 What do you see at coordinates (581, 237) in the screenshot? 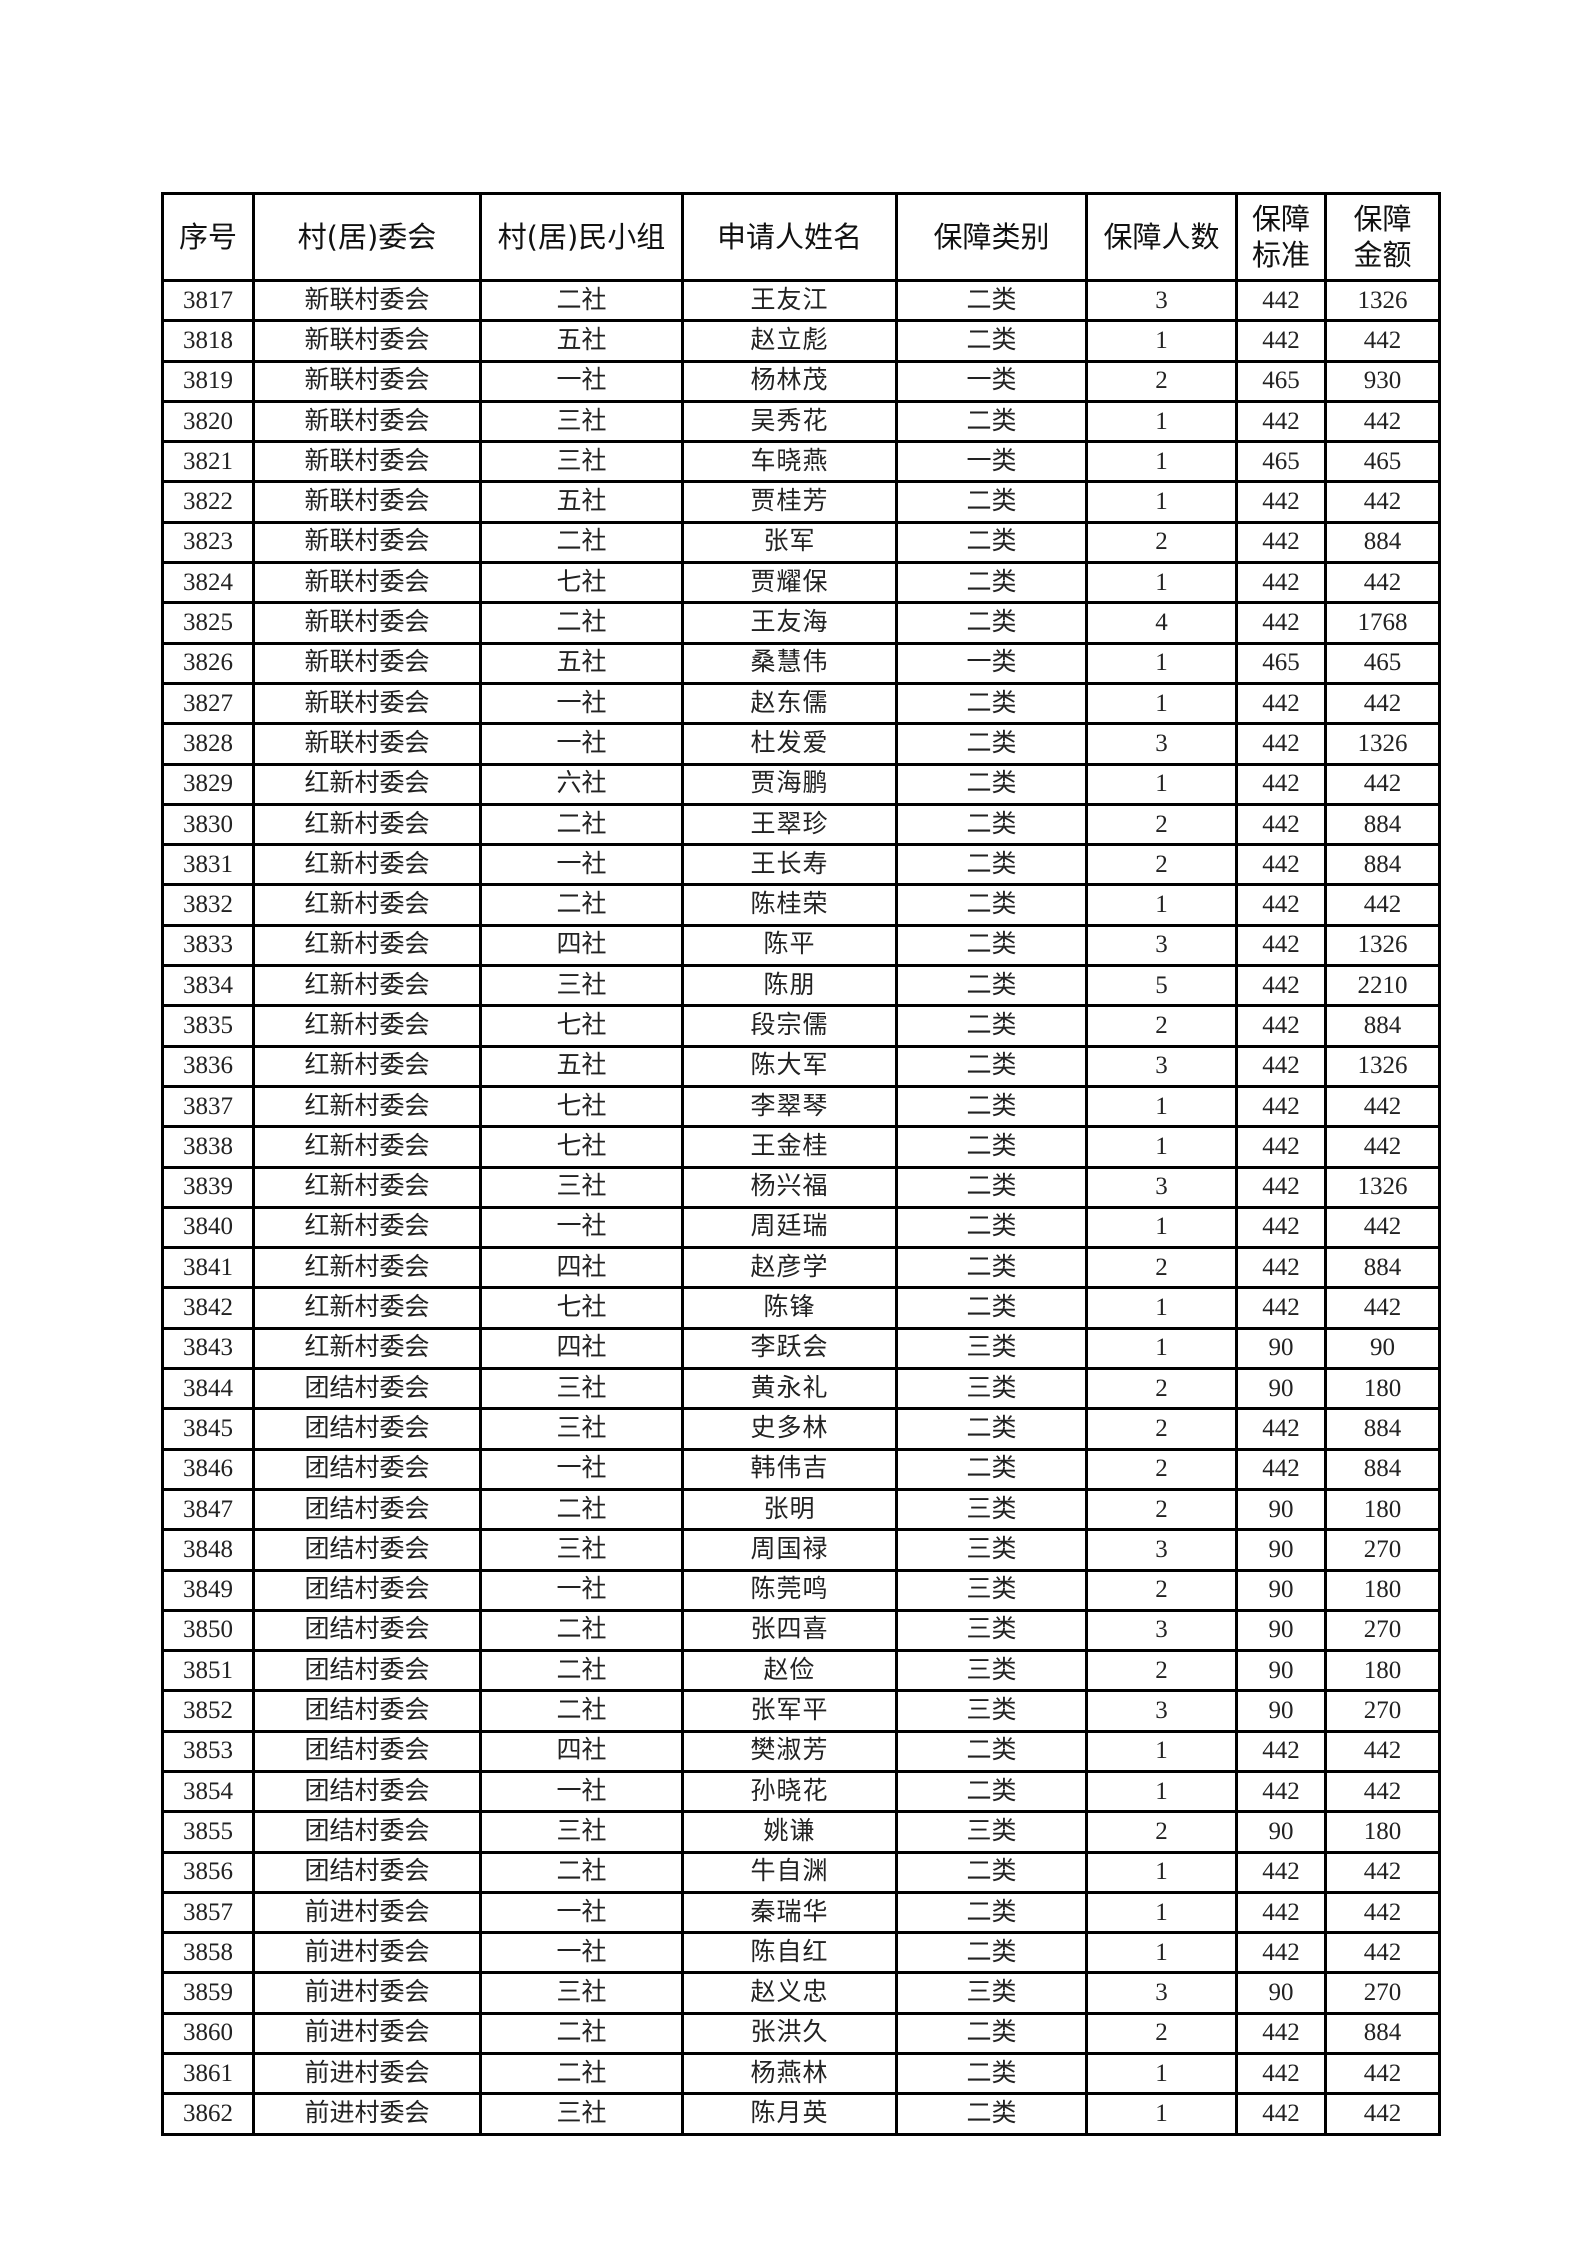
I see `header-villager-group: 村(居)民小组` at bounding box center [581, 237].